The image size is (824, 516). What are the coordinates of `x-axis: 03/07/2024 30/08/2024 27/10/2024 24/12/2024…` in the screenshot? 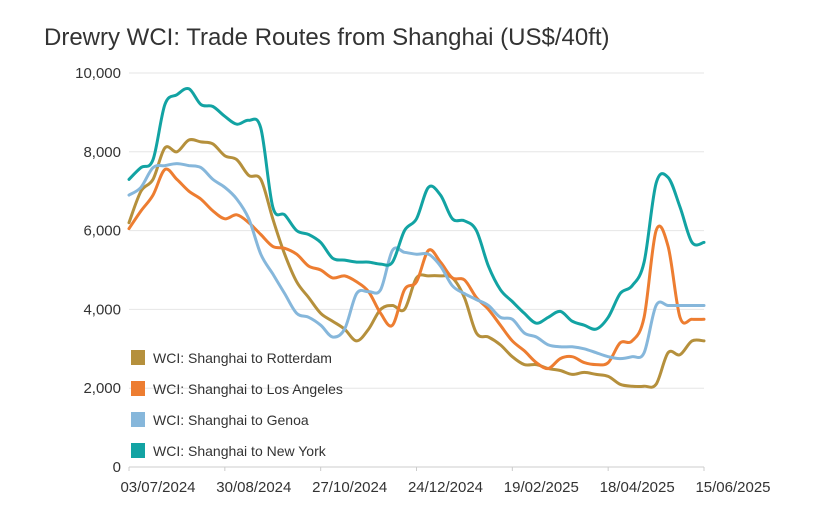 It's located at (445, 481).